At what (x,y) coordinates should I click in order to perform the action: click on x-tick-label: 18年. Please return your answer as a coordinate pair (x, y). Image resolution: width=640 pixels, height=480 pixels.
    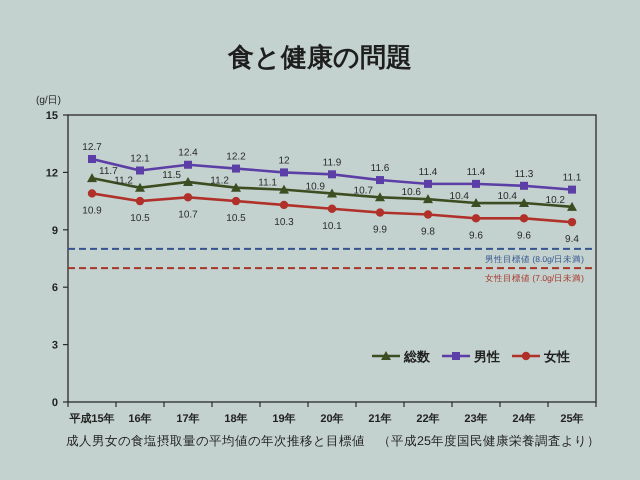
    Looking at the image, I should click on (236, 418).